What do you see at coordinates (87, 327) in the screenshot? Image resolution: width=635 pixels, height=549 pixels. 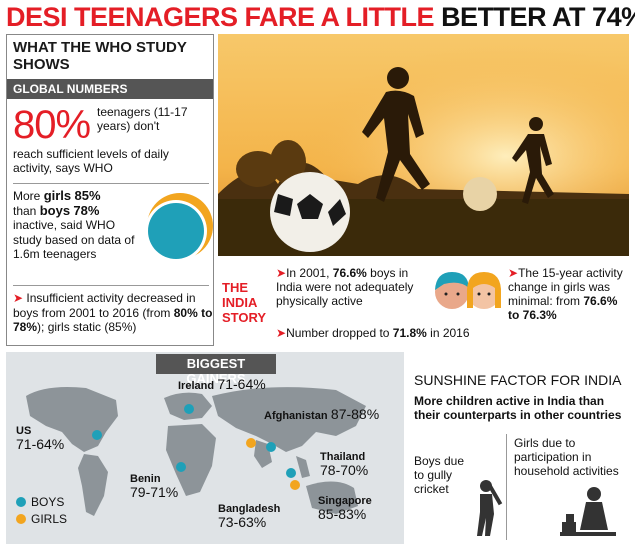 I see `insuff-c: ); girls static (85%)` at bounding box center [87, 327].